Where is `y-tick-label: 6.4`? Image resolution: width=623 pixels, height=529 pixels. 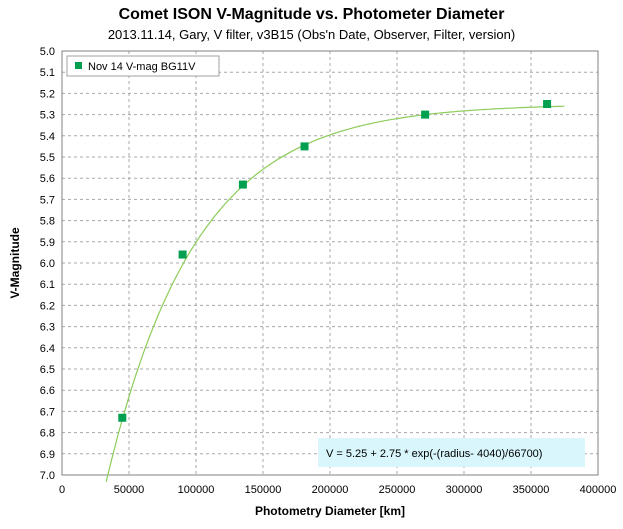 y-tick-label: 6.4 is located at coordinates (47, 349).